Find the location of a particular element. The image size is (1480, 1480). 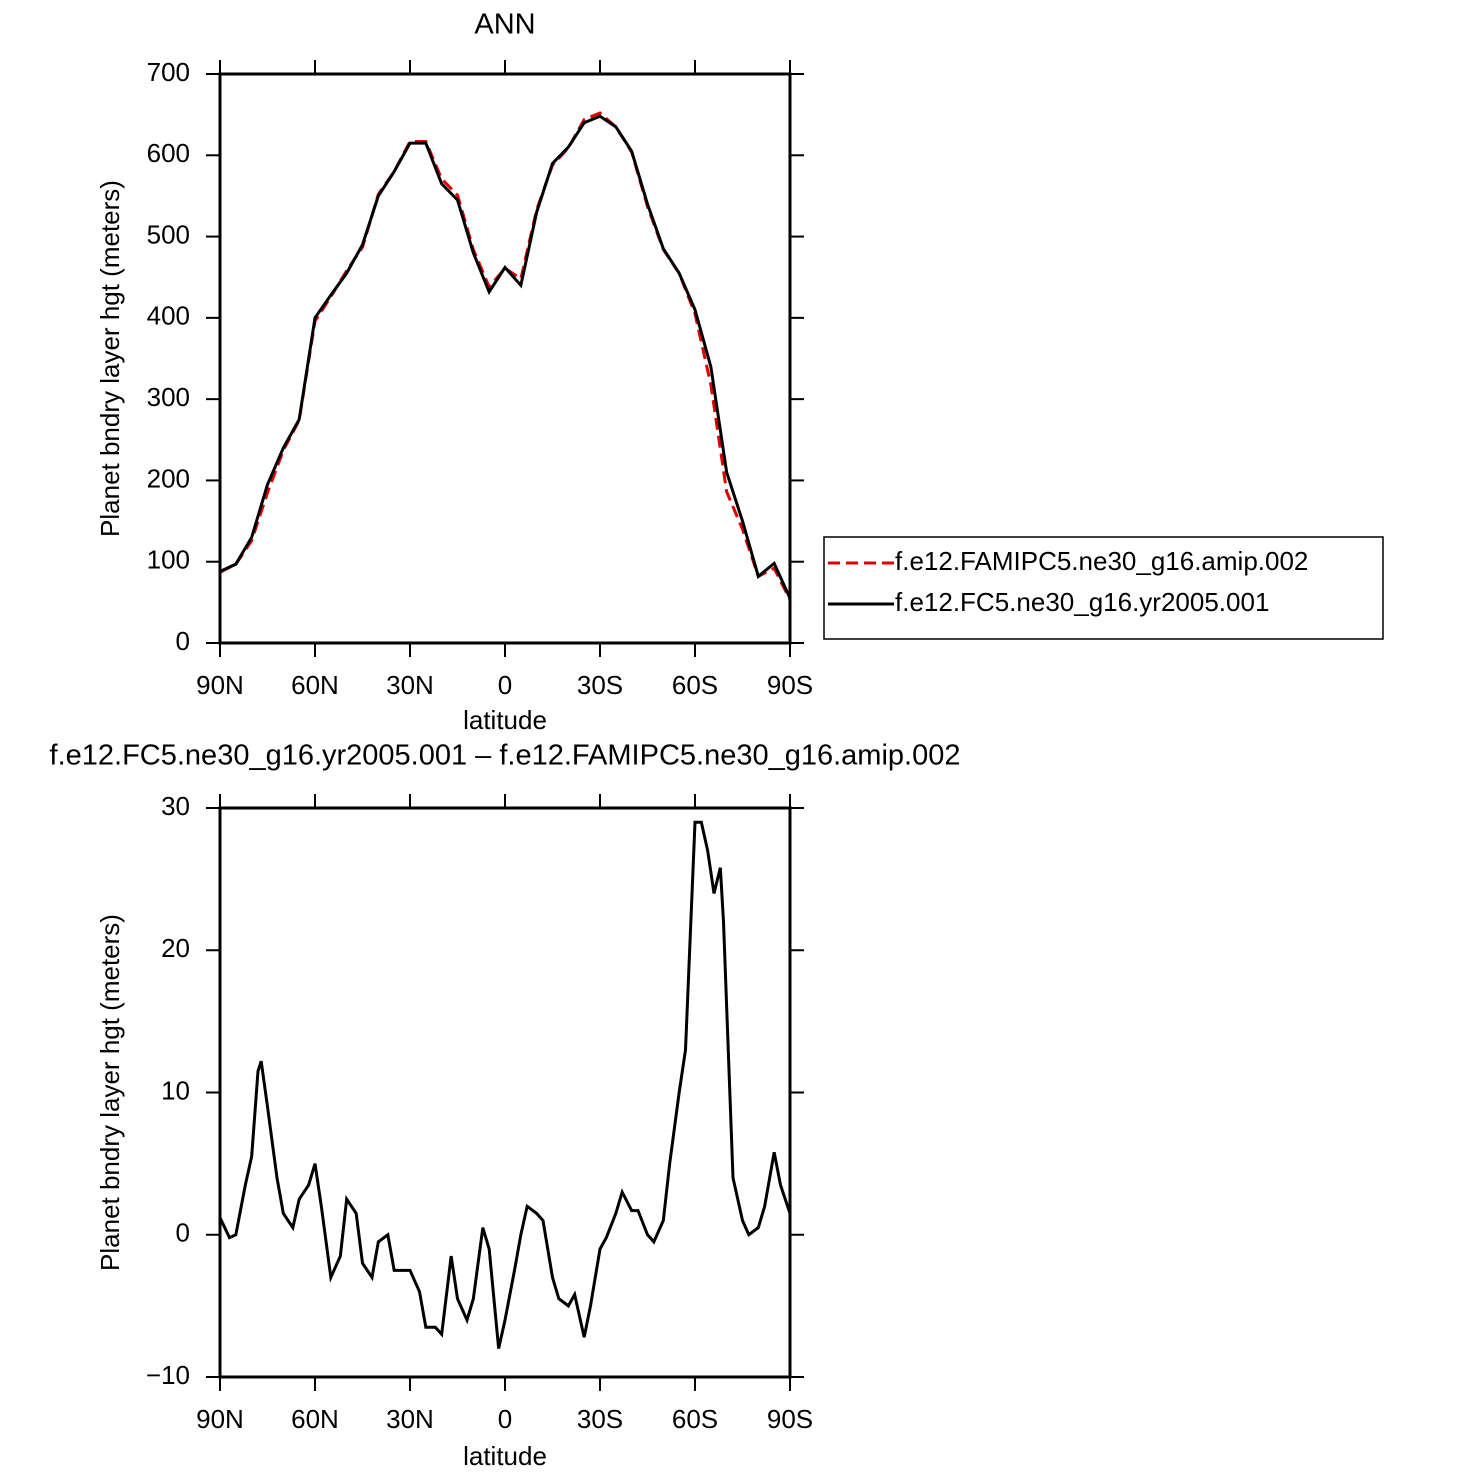

y-tick-label: 200 is located at coordinates (168, 478).